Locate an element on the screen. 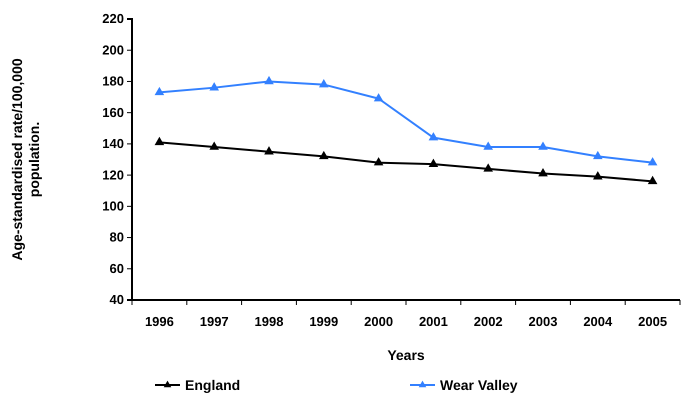  x-tick-label: 2004 is located at coordinates (598, 321).